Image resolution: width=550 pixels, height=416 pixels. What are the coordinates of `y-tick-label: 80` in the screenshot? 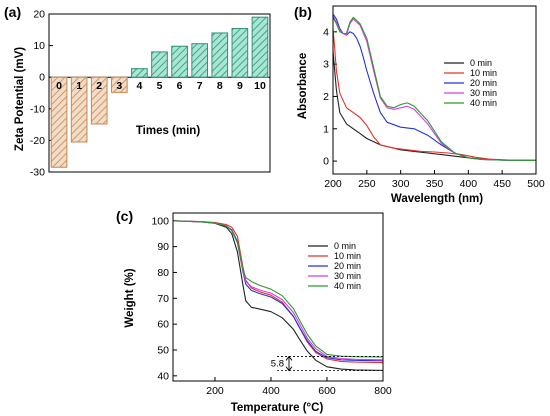 It's located at (163, 273).